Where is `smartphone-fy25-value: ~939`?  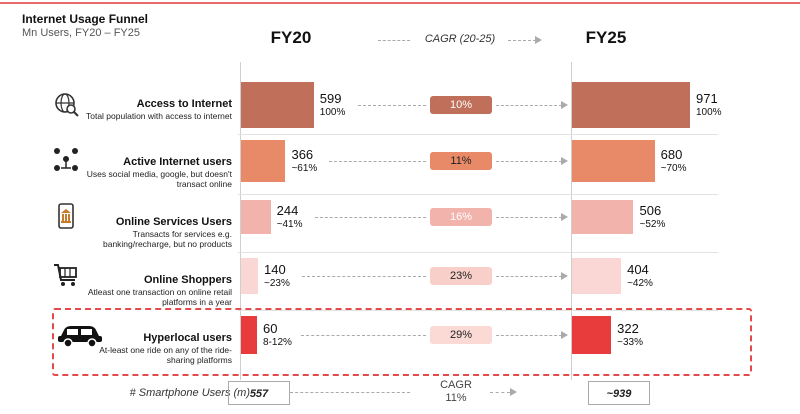 smartphone-fy25-value: ~939 is located at coordinates (619, 393).